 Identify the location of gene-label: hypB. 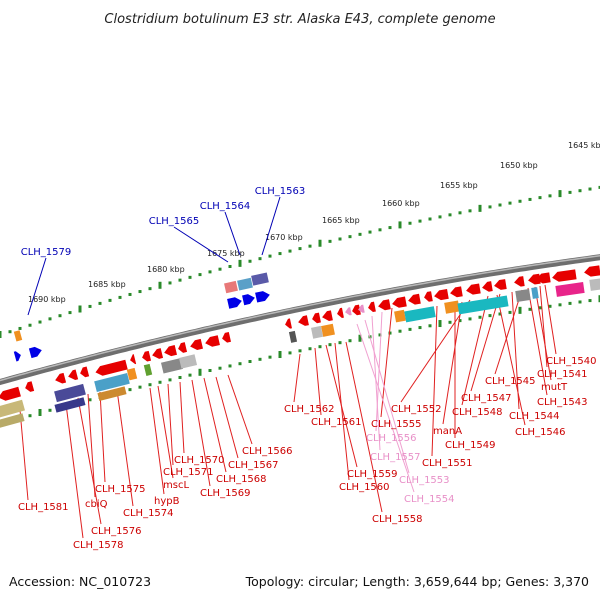
(167, 501).